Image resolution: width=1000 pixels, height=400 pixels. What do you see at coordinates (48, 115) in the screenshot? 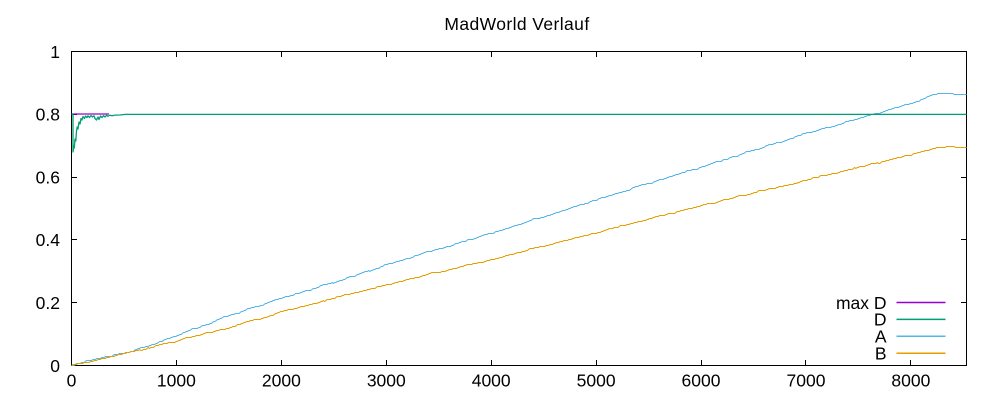
I see `svg-text: 0.8` at bounding box center [48, 115].